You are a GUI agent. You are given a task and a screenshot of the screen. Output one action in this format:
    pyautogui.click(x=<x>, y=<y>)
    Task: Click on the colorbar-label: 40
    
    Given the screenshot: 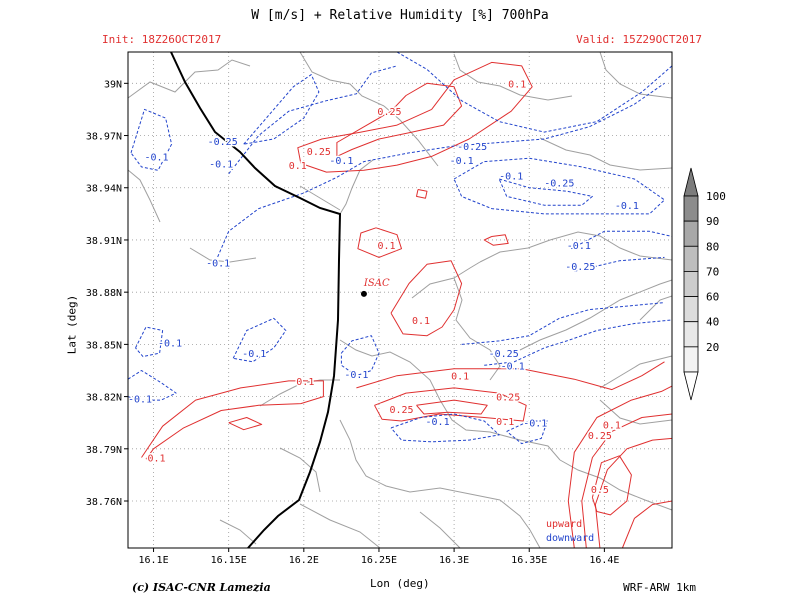 What is the action you would take?
    pyautogui.click(x=712, y=322)
    